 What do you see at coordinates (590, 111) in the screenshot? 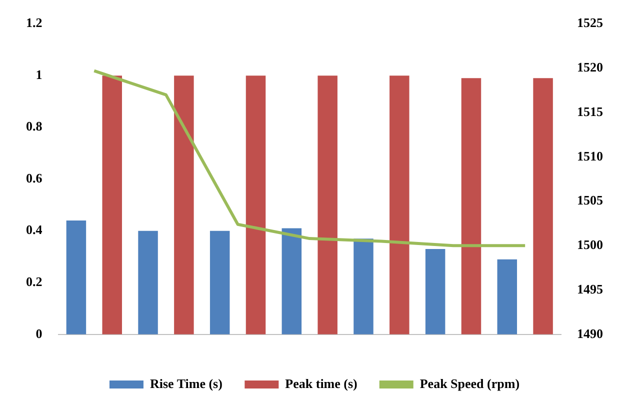
I see `y2-tick-label: 1515` at bounding box center [590, 111].